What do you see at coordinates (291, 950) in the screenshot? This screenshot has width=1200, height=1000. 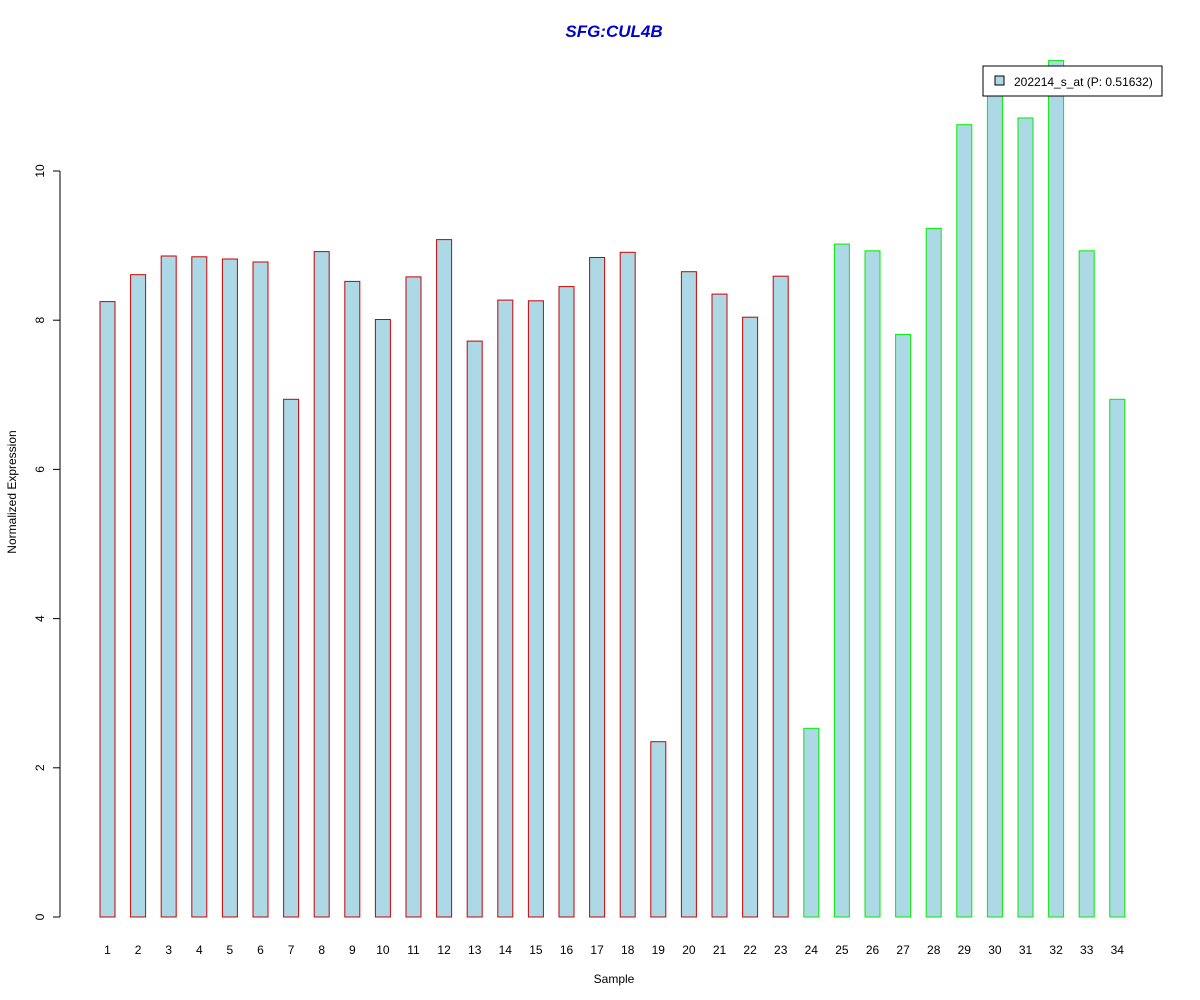 I see `x-tick-label: 7` at bounding box center [291, 950].